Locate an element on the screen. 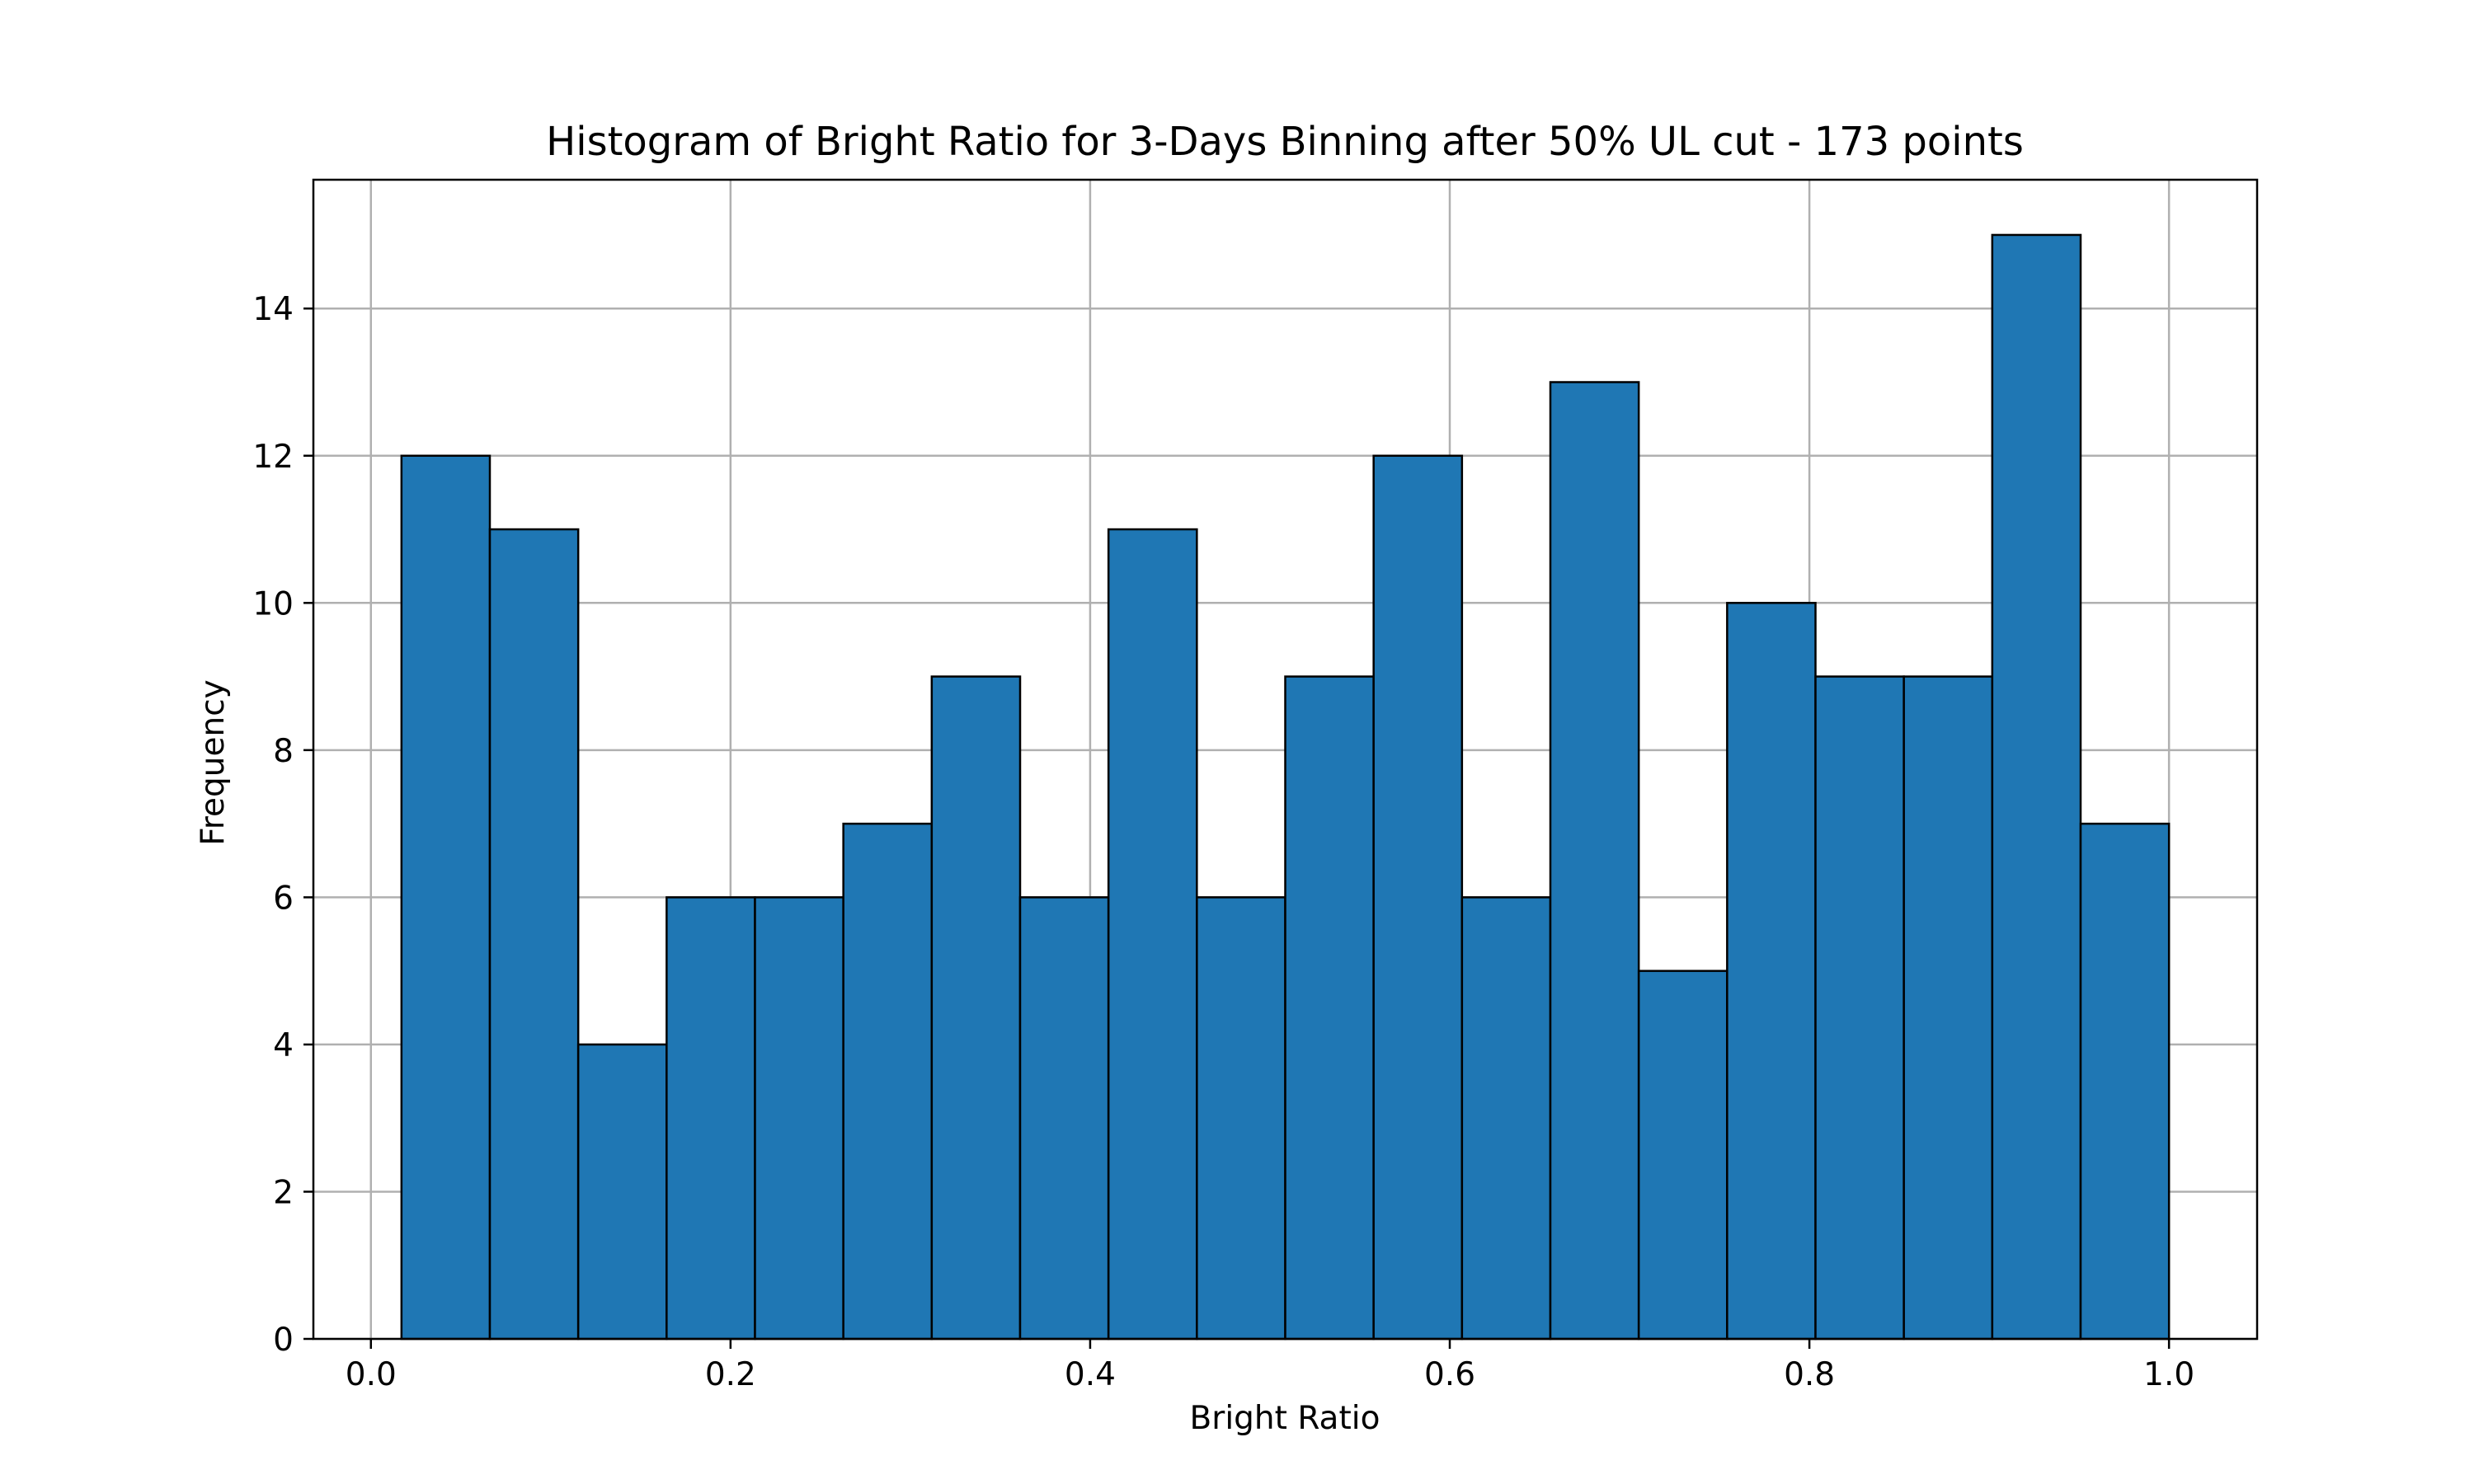  y-tick-label: 10 is located at coordinates (273, 603).